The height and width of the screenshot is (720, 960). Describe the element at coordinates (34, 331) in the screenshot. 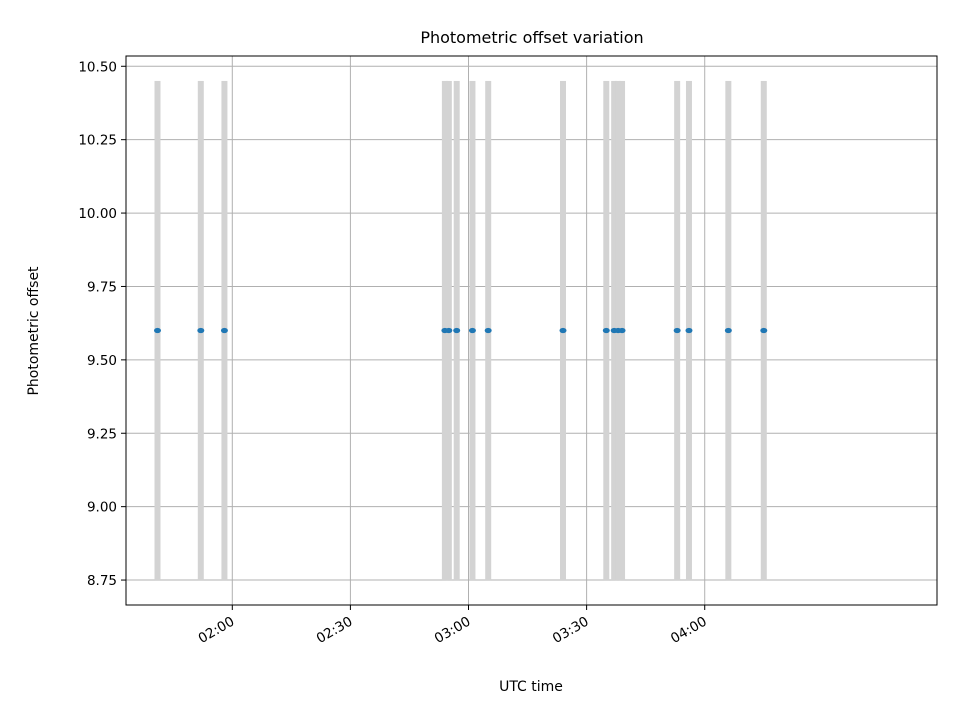

I see `y-axis-label: Photometric offset` at that location.